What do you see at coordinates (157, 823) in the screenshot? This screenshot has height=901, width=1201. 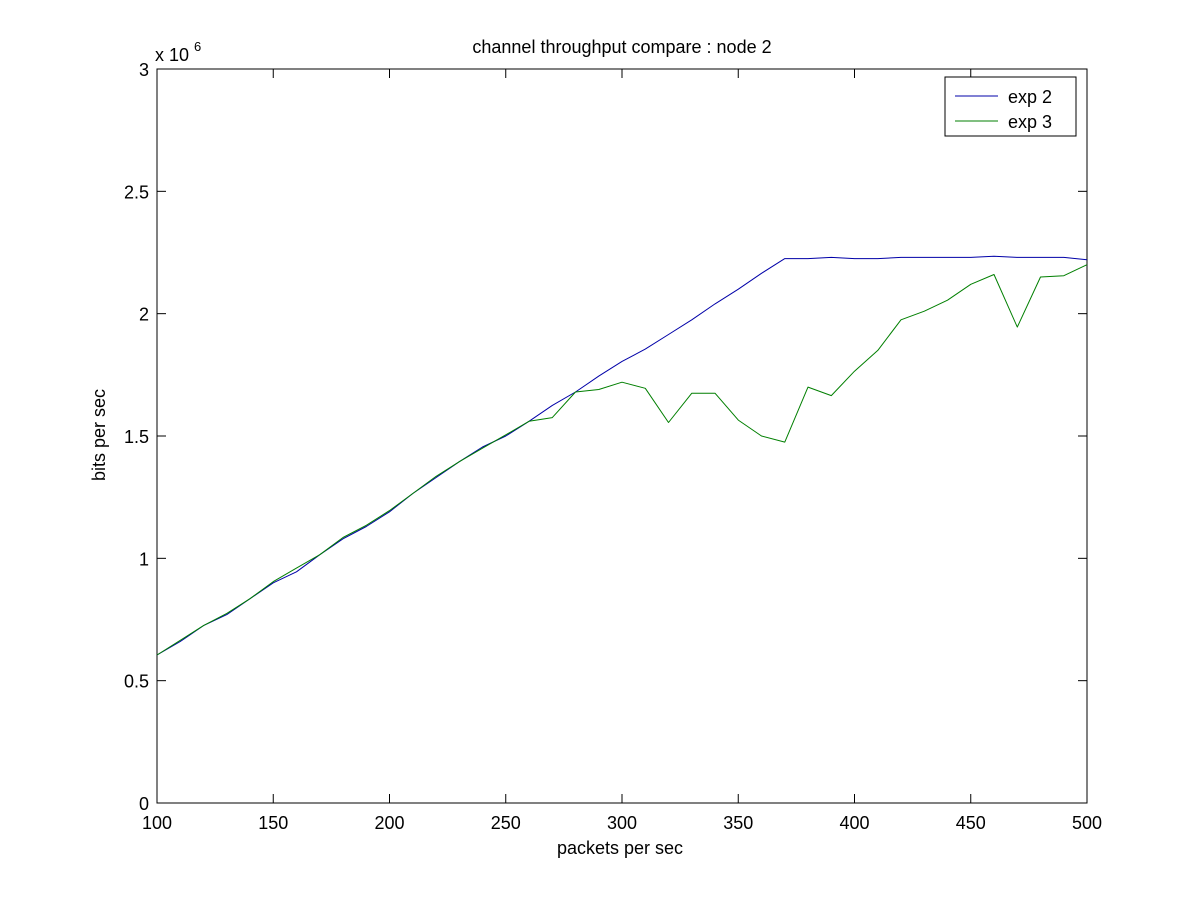 I see `x-tick-label: 100` at bounding box center [157, 823].